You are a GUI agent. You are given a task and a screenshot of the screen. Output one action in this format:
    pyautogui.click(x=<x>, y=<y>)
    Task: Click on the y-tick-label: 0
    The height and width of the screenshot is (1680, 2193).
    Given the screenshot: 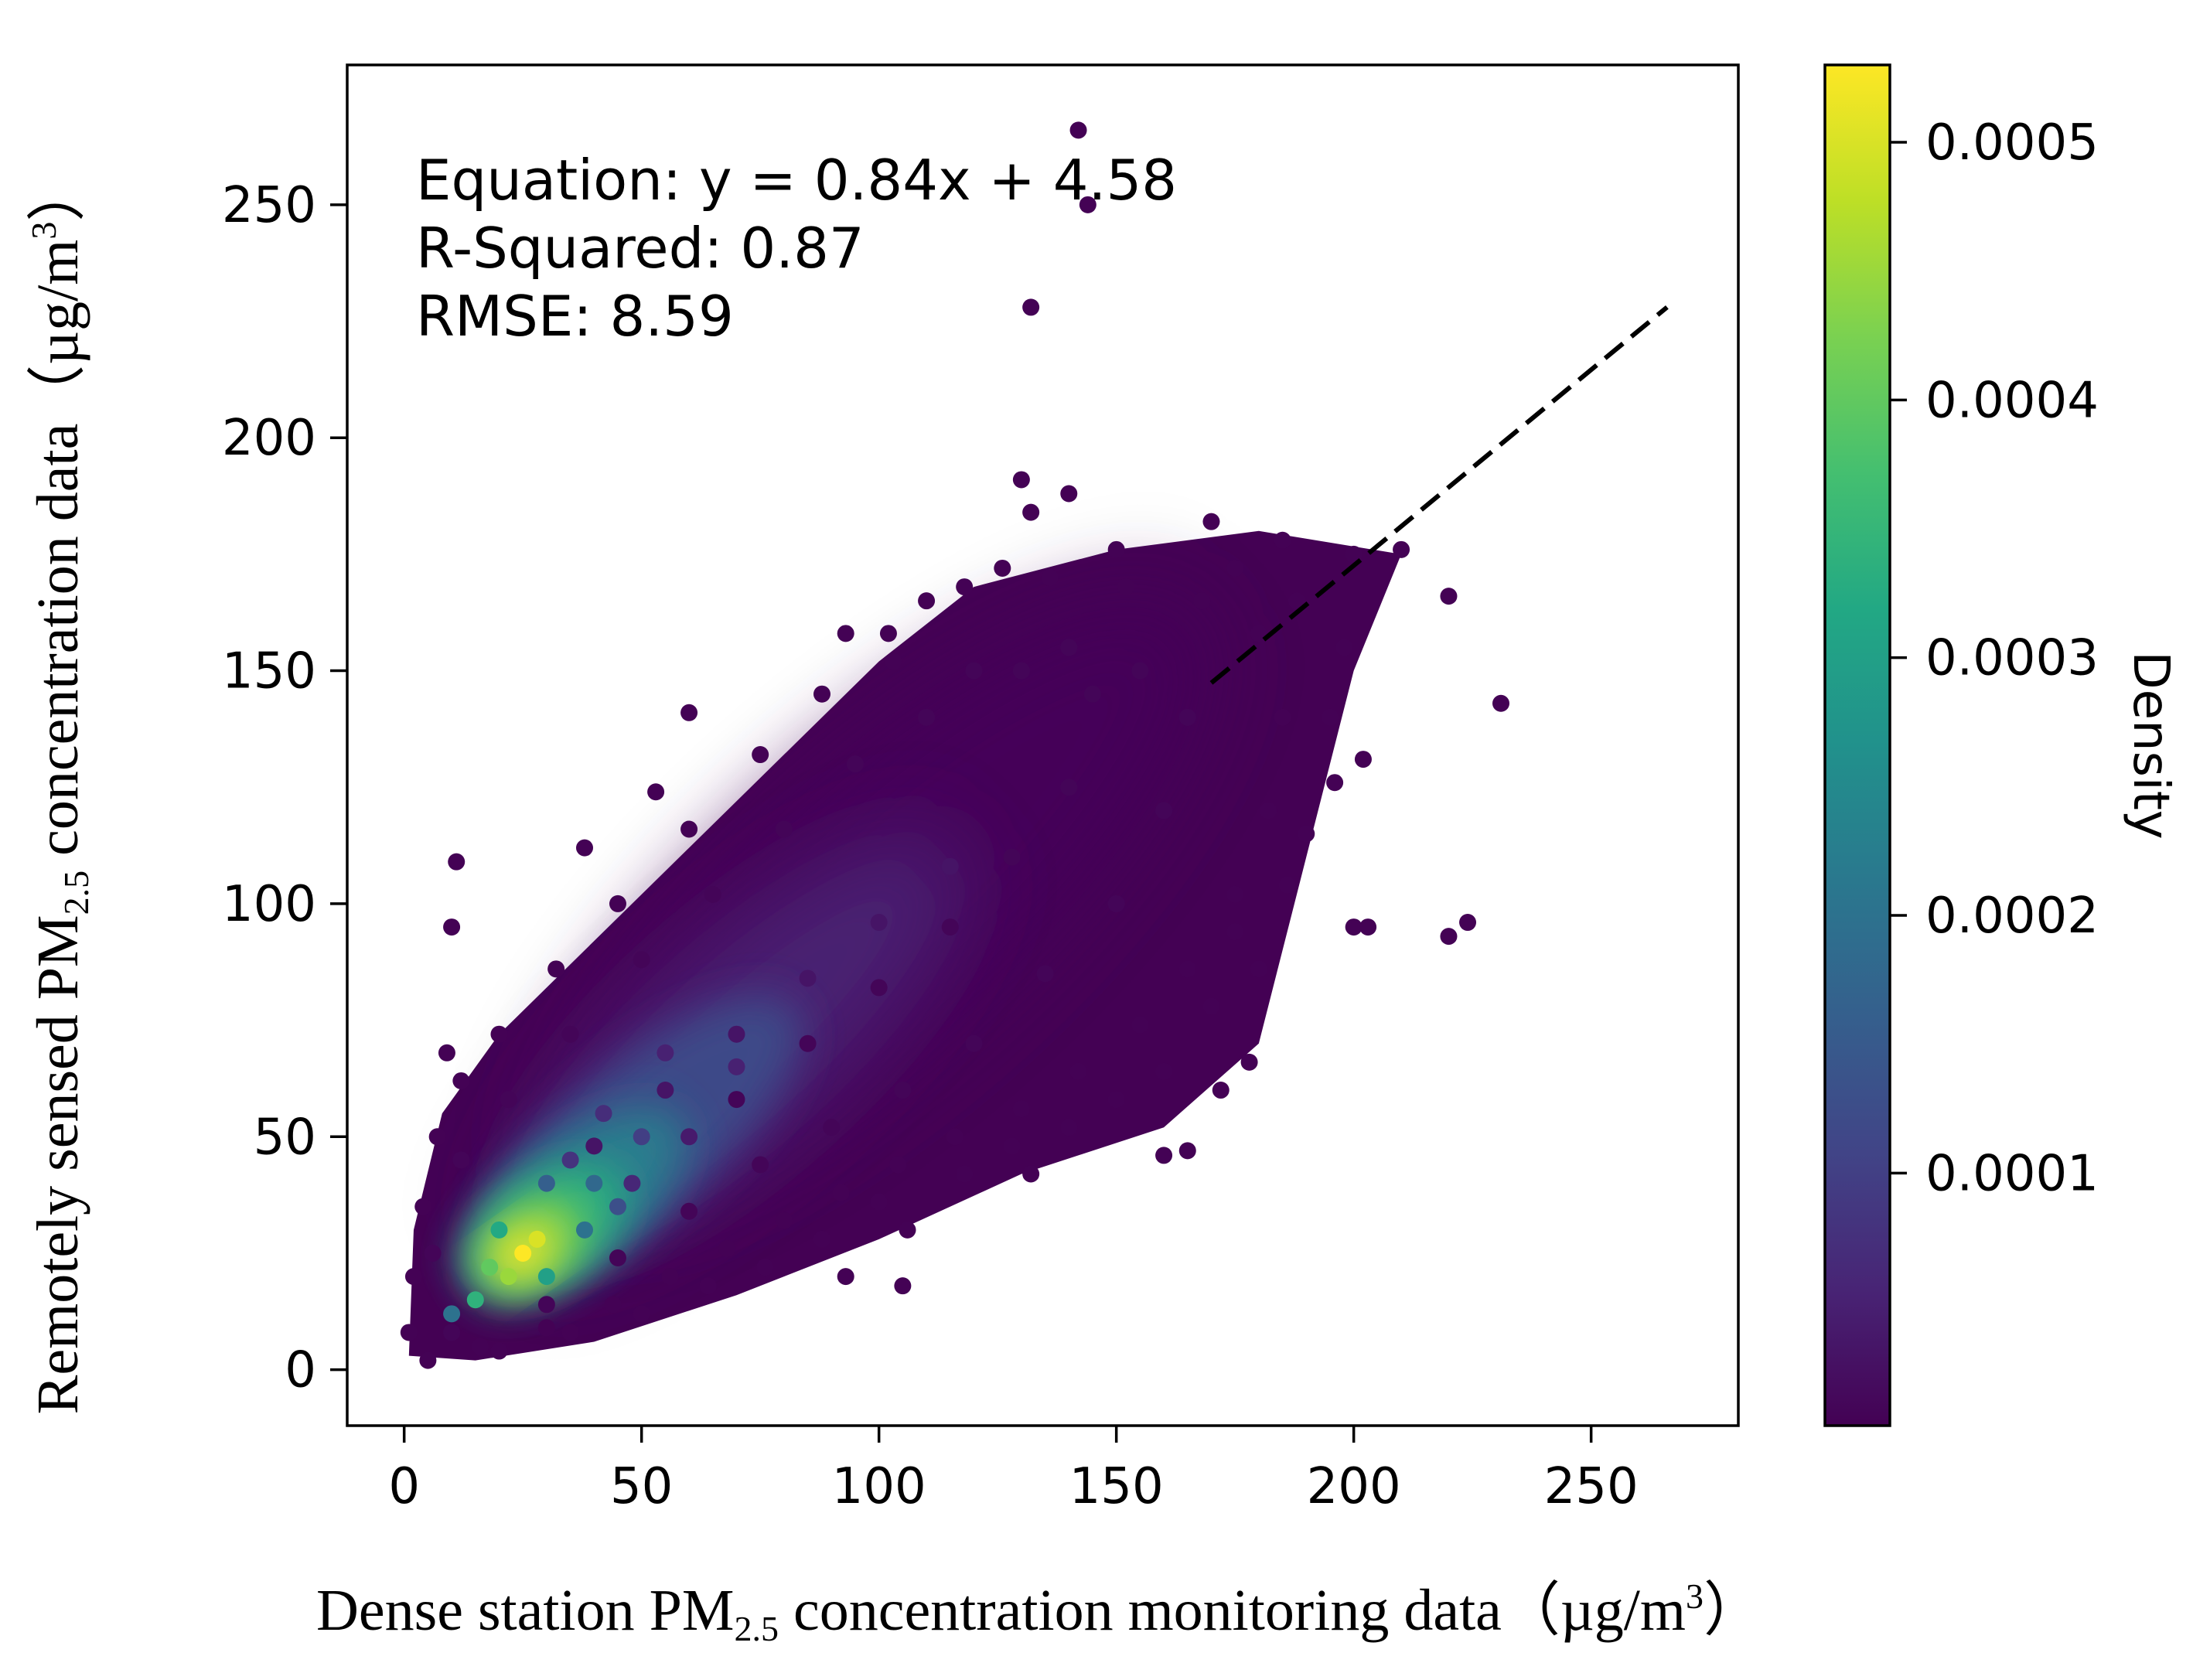 What is the action you would take?
    pyautogui.click(x=300, y=1370)
    